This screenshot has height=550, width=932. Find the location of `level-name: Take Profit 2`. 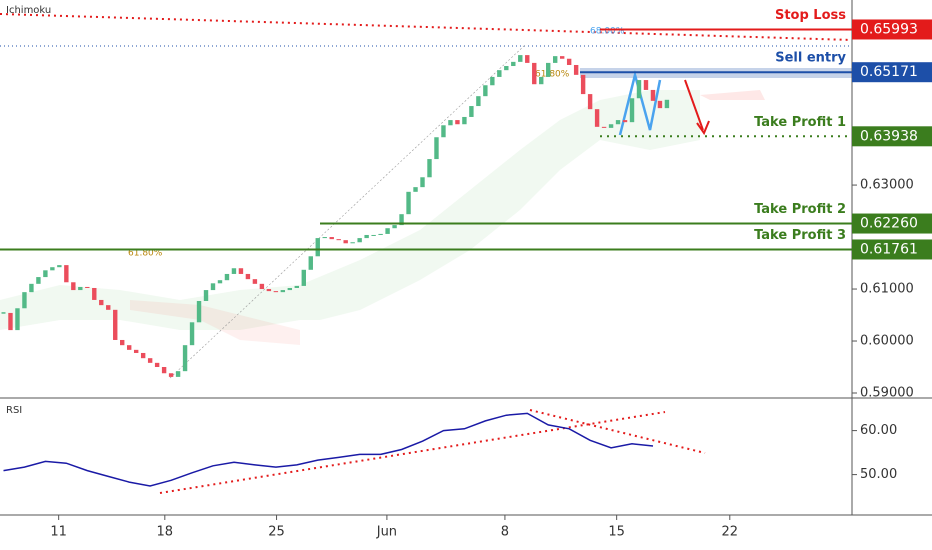

level-name: Take Profit 2 is located at coordinates (800, 209).